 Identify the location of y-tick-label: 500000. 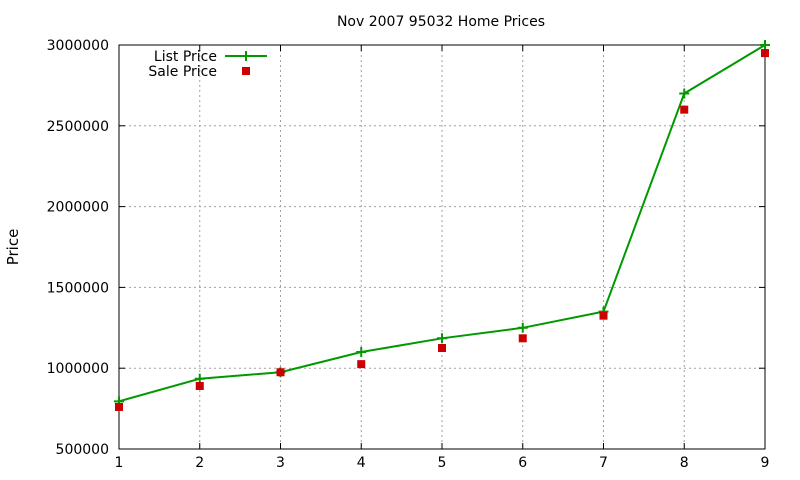
(82, 450).